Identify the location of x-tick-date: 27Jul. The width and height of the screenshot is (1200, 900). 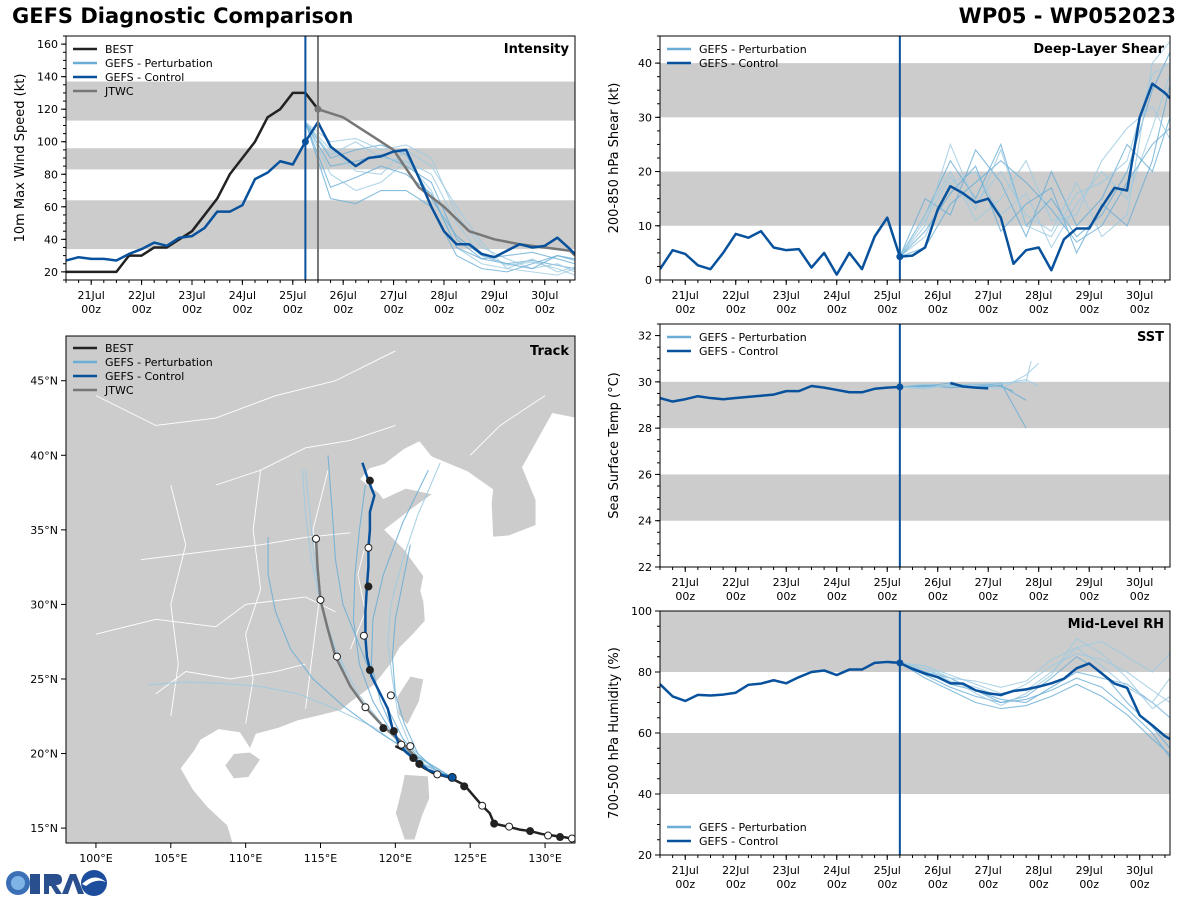
(988, 870).